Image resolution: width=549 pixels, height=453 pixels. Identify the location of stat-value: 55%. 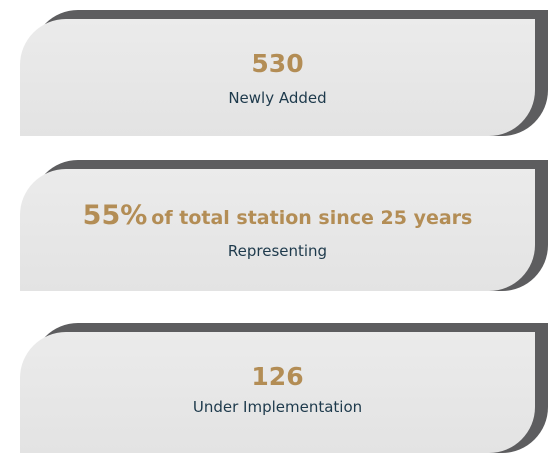
(115, 215).